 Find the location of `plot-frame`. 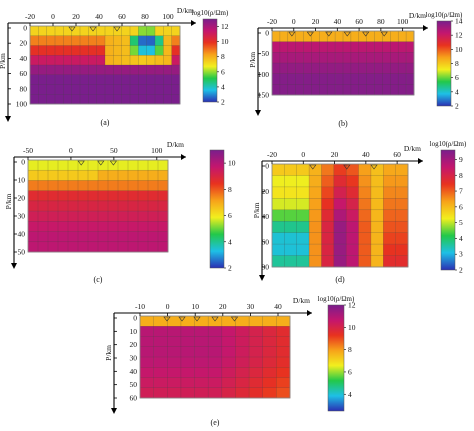

plot-frame is located at coordinates (98, 206).